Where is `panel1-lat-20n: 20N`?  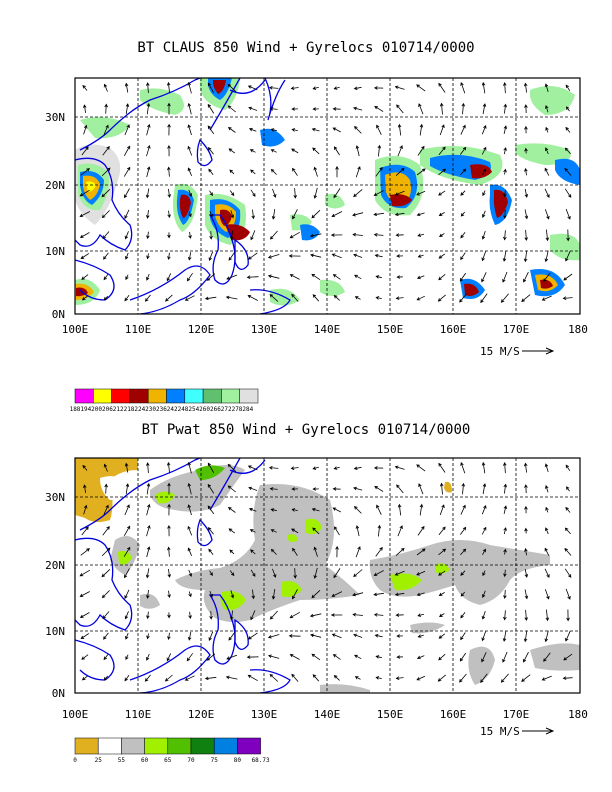
panel1-lat-20n: 20N is located at coordinates (55, 185).